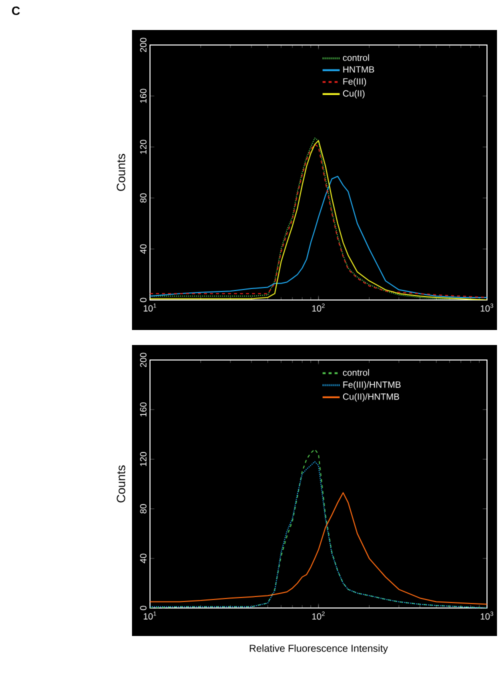 Image resolution: width=499 pixels, height=673 pixels. Describe the element at coordinates (354, 82) in the screenshot. I see `legend-label: Fe(III)` at that location.